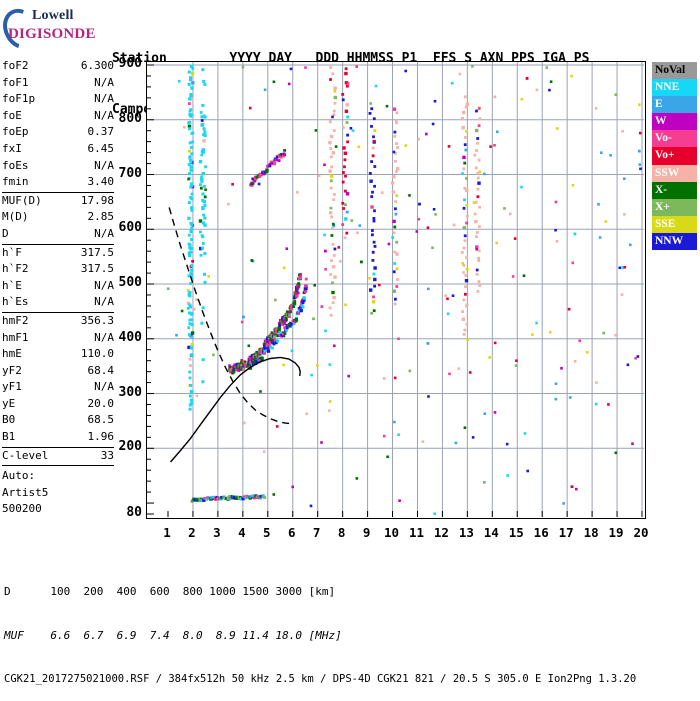 Image resolution: width=700 pixels, height=701 pixels. I want to click on x-tick-label-17: 17, so click(566, 532).